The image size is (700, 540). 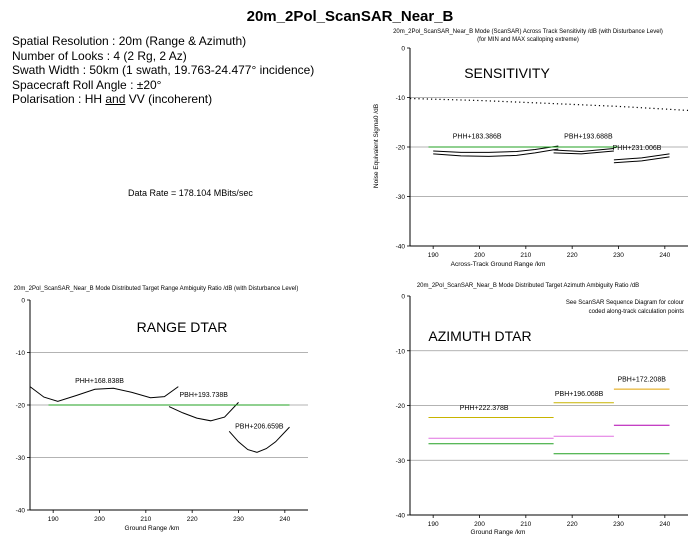 What do you see at coordinates (21, 406) in the screenshot?
I see `range-dtar-ytick-label: -20` at bounding box center [21, 406].